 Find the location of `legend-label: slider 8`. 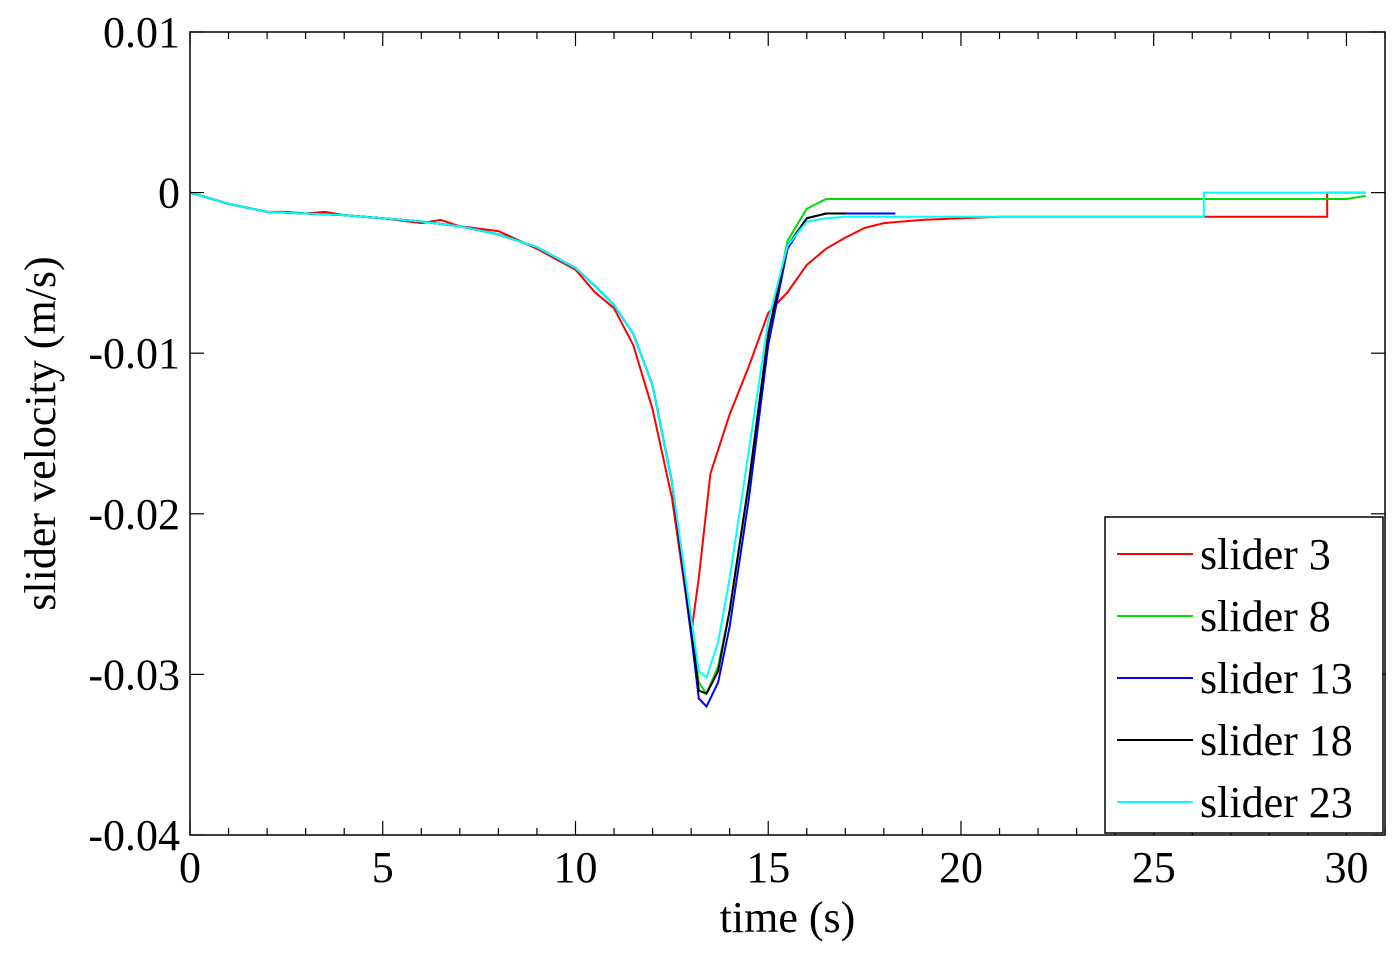

legend-label: slider 8 is located at coordinates (1265, 616).